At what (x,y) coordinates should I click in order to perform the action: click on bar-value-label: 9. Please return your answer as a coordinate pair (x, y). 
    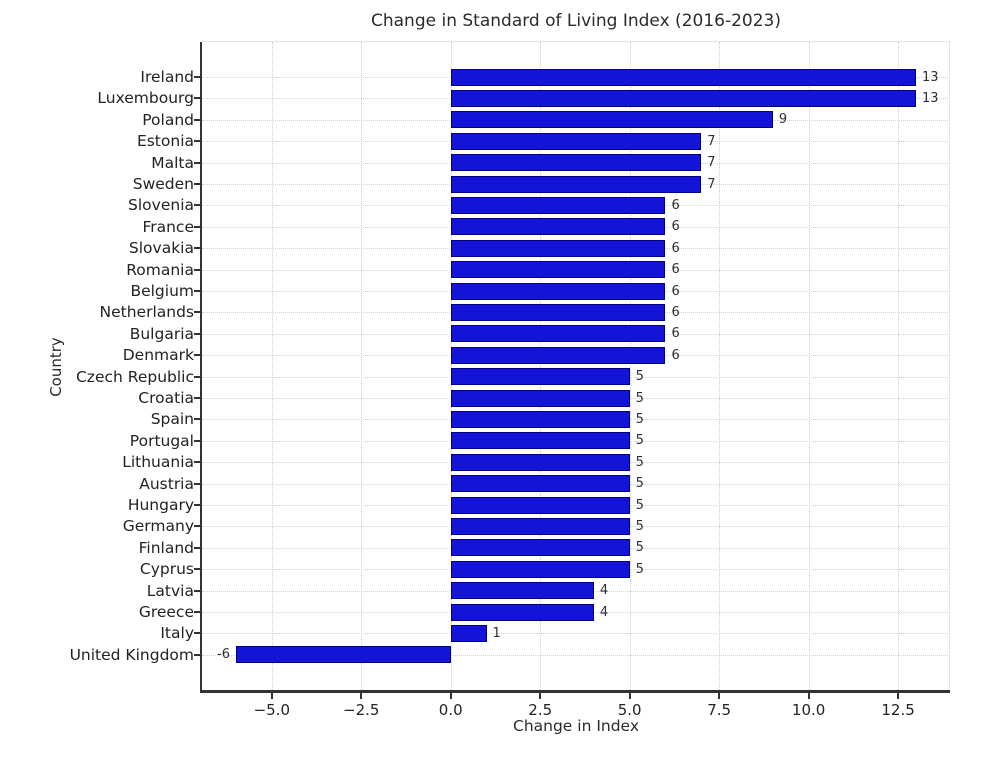
    Looking at the image, I should click on (783, 120).